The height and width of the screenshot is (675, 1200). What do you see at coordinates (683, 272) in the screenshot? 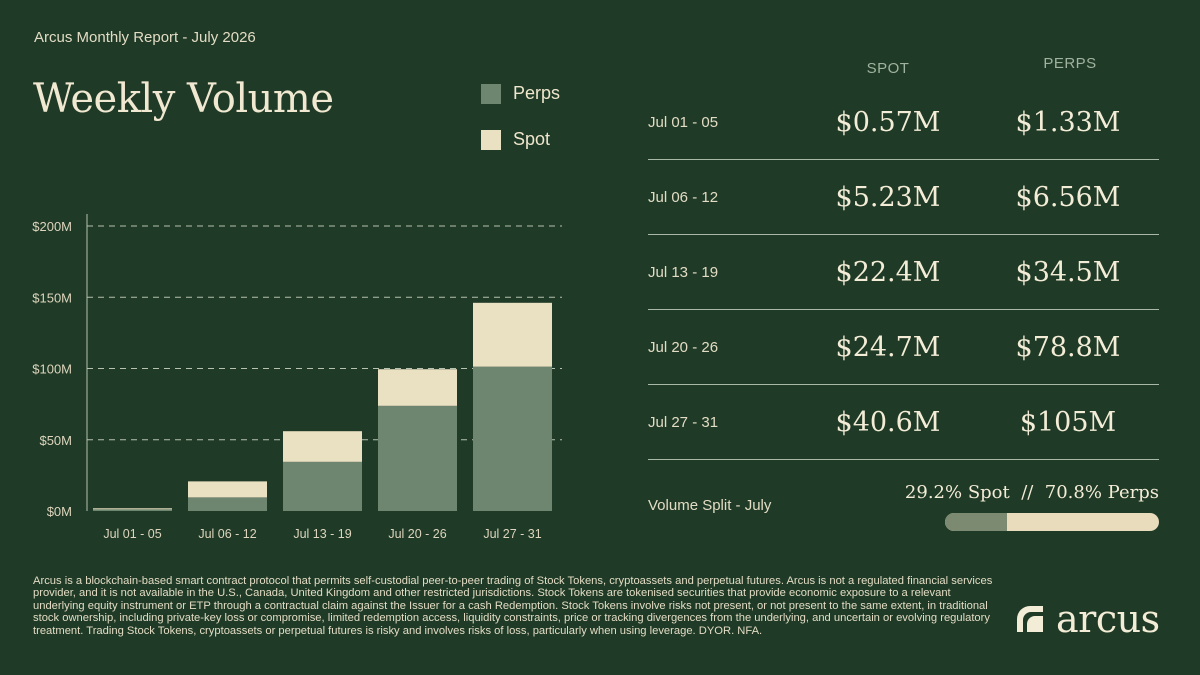
I see `row-label: Jul 13 - 19` at bounding box center [683, 272].